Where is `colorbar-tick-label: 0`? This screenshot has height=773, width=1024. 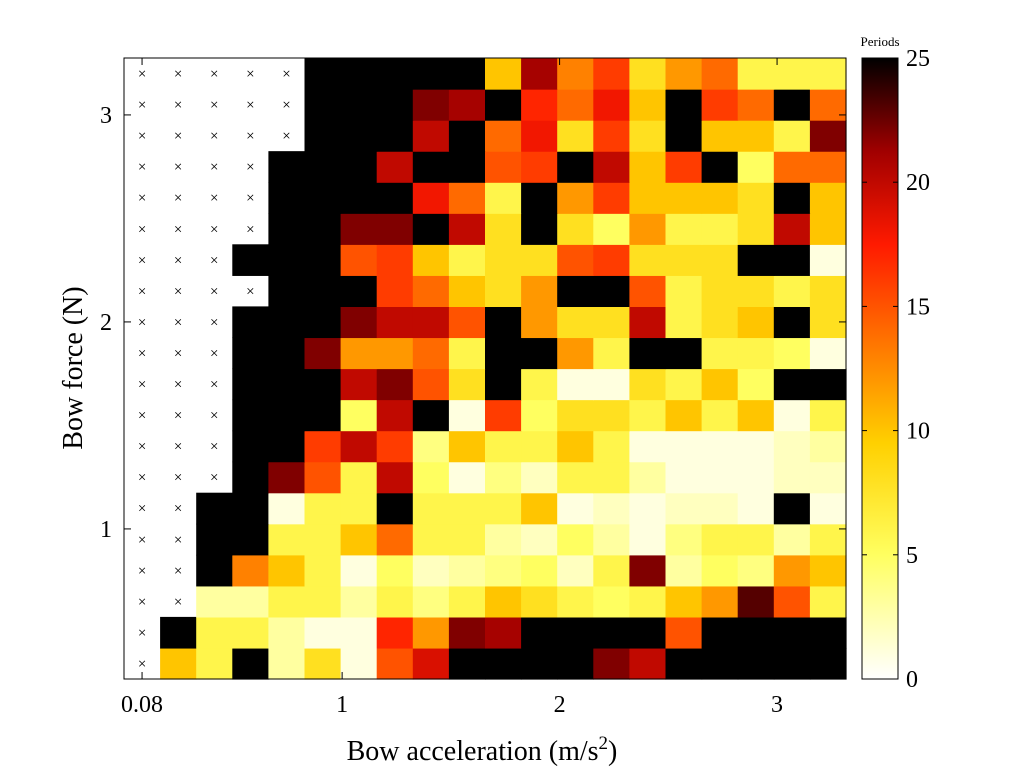
colorbar-tick-label: 0 is located at coordinates (912, 680).